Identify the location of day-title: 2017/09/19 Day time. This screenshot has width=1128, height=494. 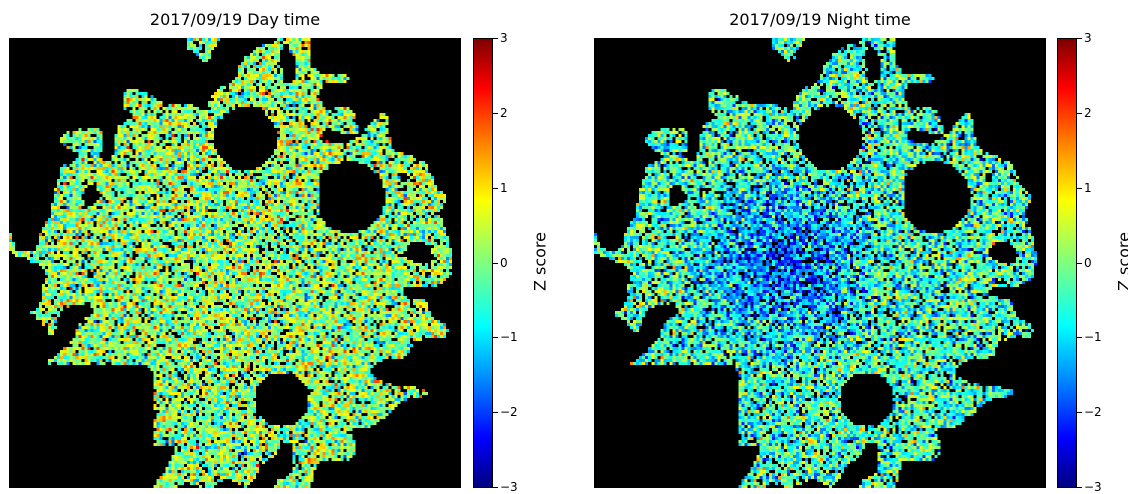
(235, 19).